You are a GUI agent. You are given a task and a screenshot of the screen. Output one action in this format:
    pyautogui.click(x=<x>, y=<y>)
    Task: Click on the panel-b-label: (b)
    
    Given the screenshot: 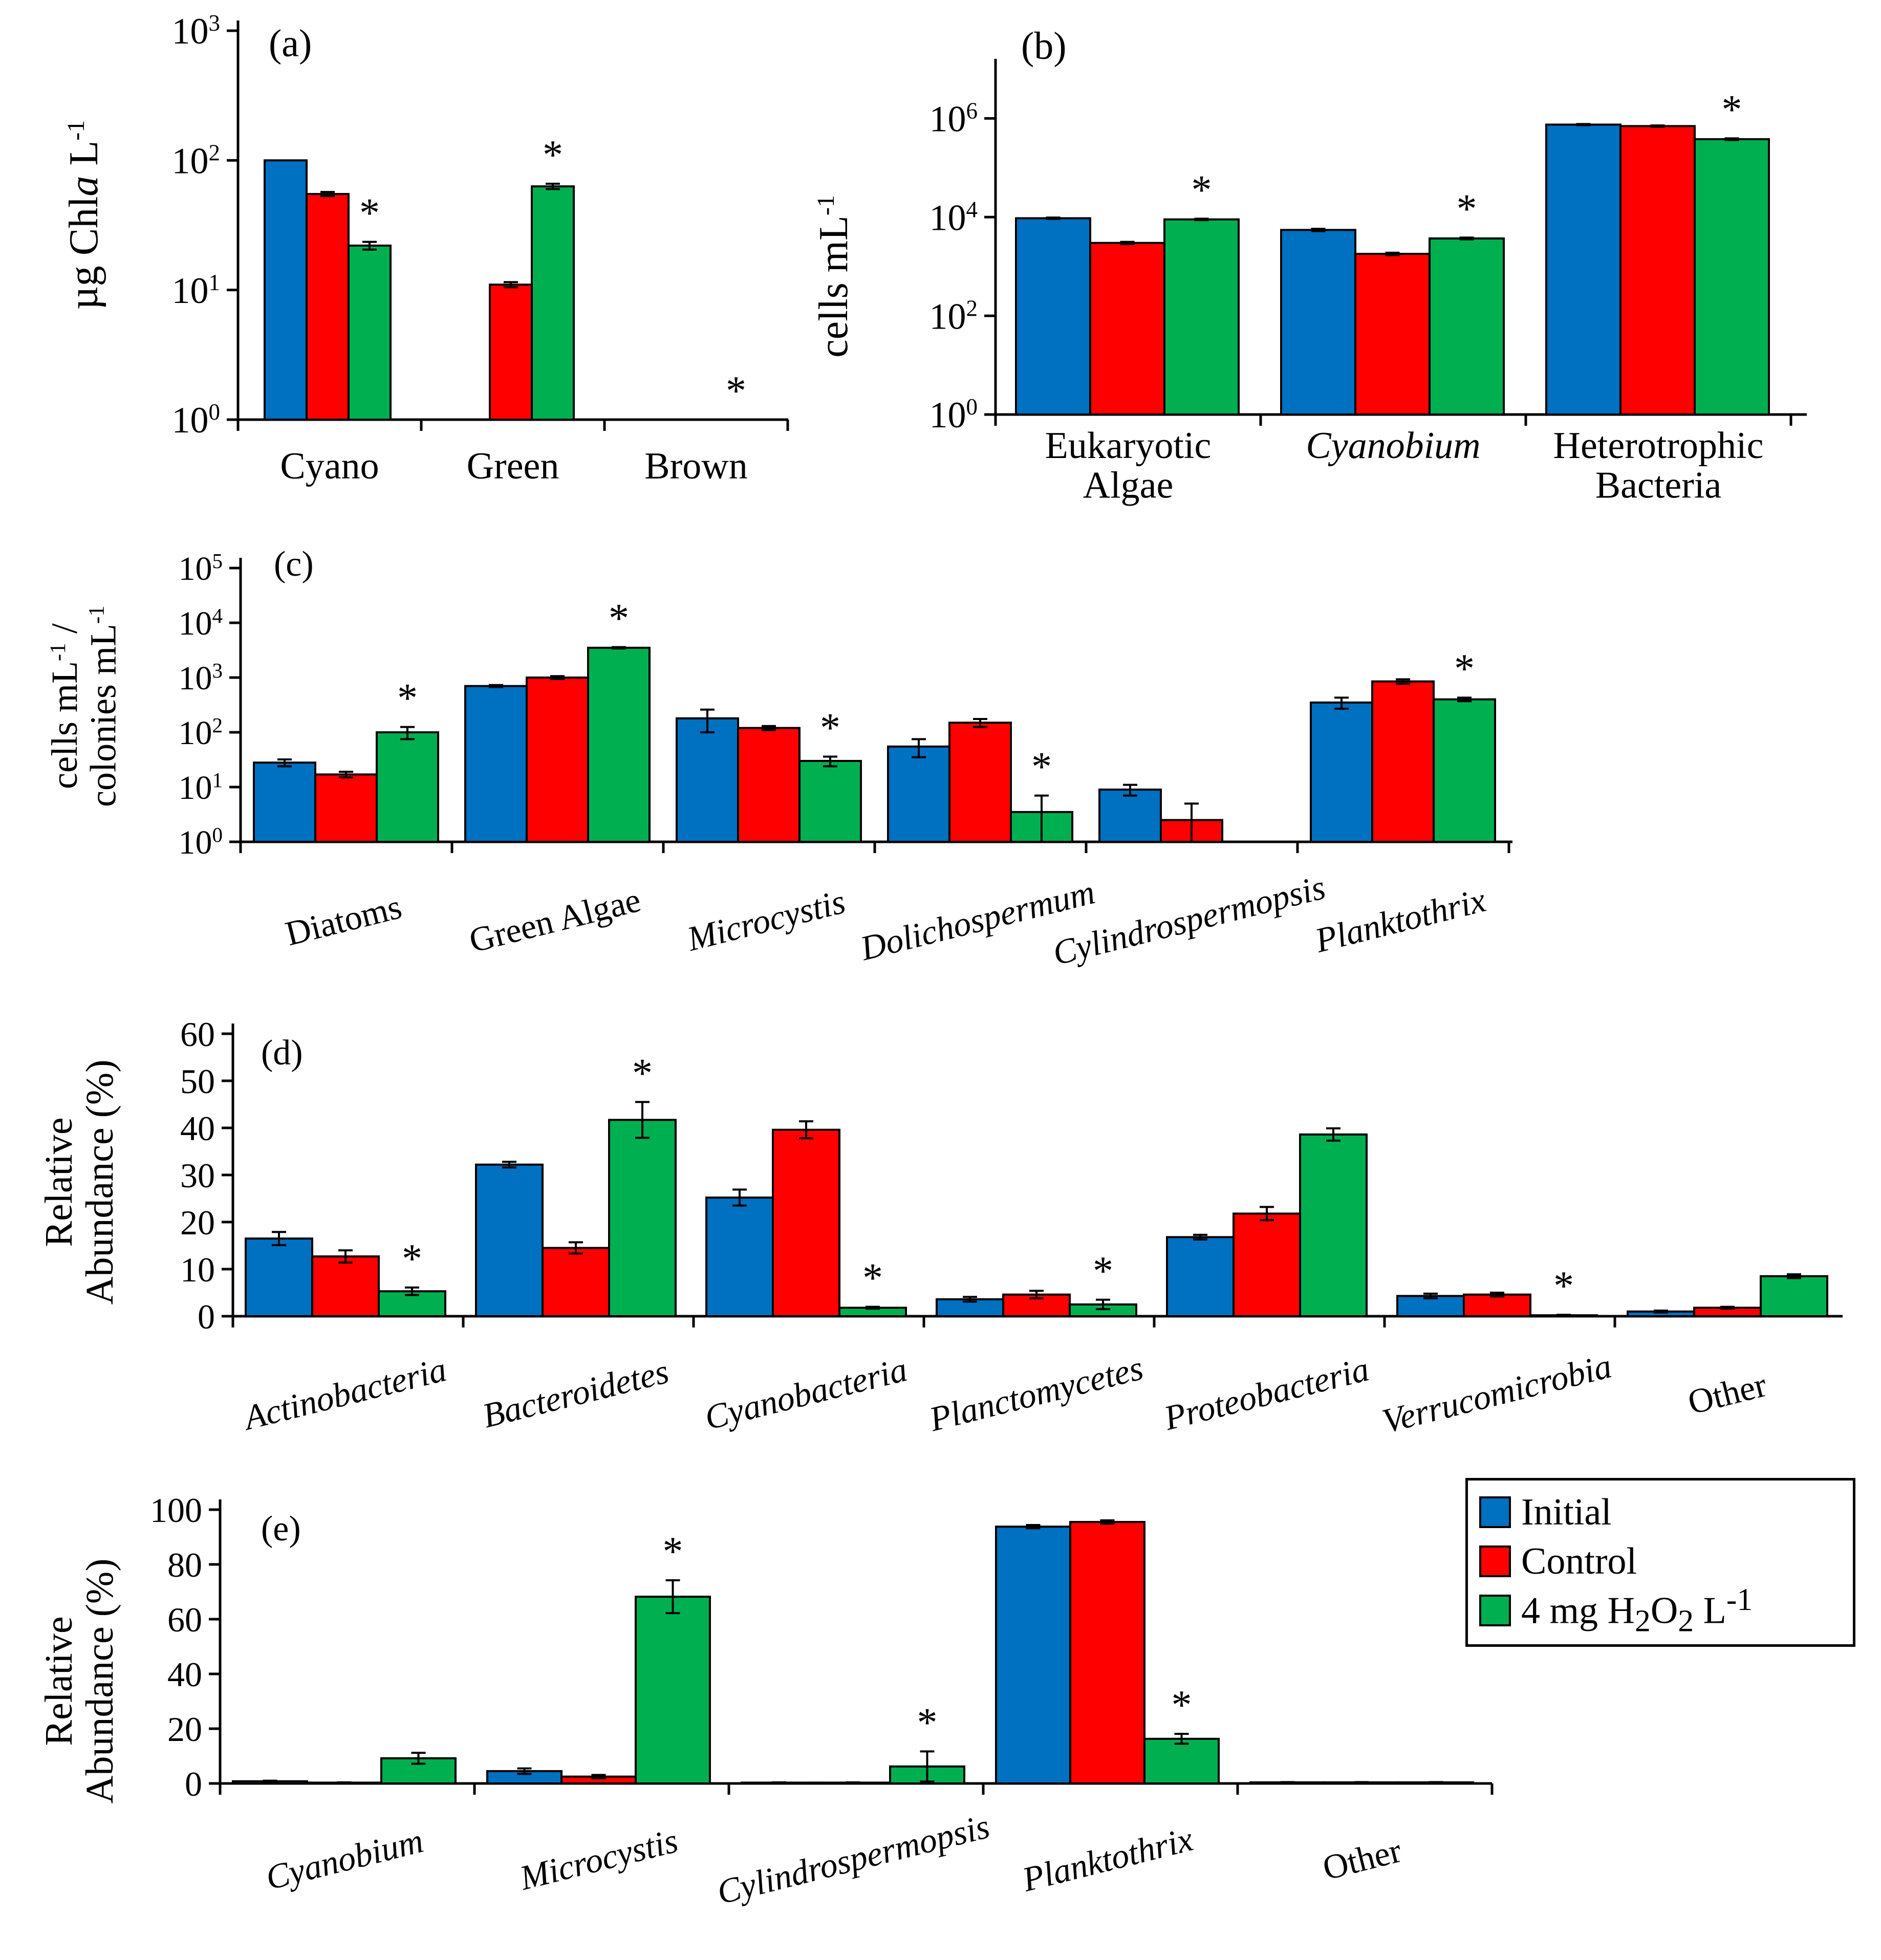 What is the action you would take?
    pyautogui.click(x=1044, y=46)
    